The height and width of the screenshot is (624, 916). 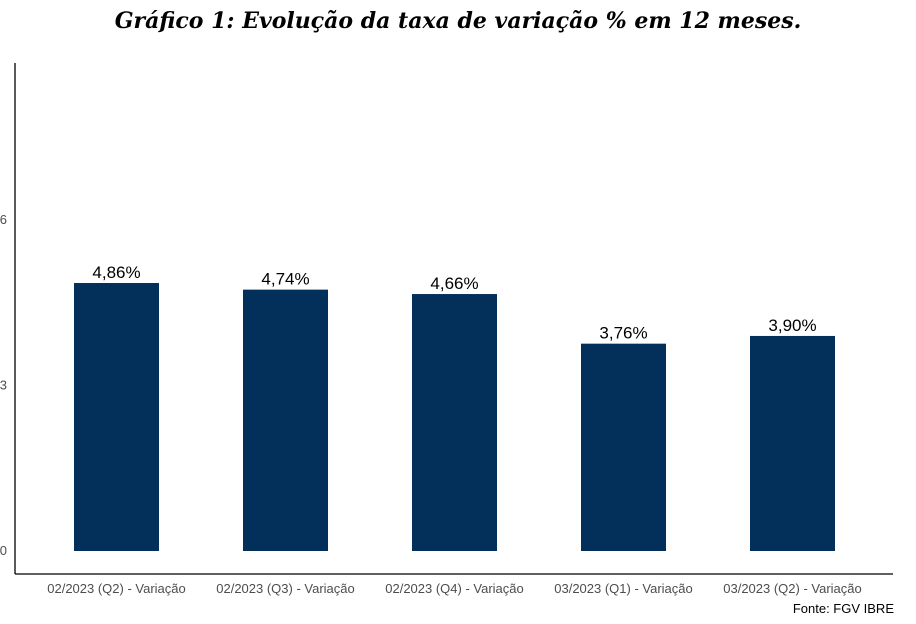 I want to click on data-label-1: 4,86%, so click(x=116, y=272).